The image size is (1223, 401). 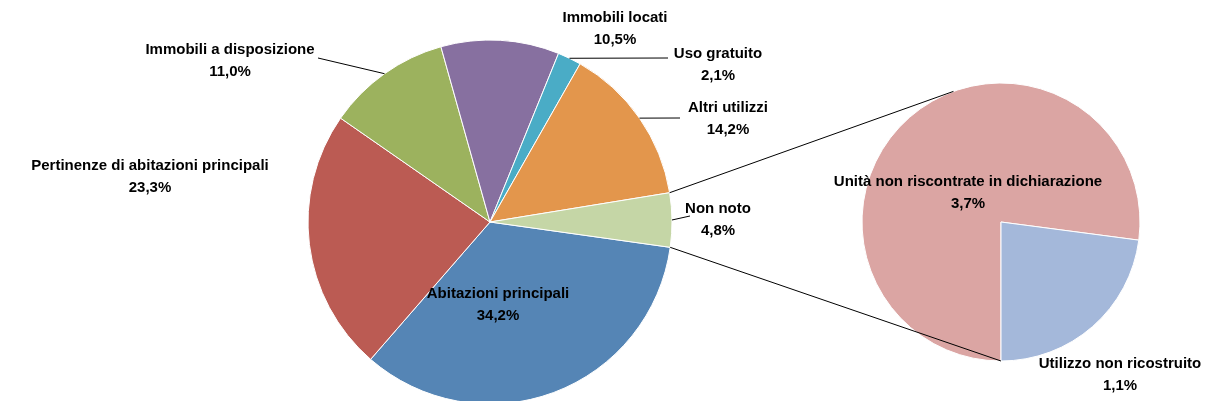 What do you see at coordinates (968, 180) in the screenshot?
I see `slice-label: Unità non riscontrate in dichiarazione` at bounding box center [968, 180].